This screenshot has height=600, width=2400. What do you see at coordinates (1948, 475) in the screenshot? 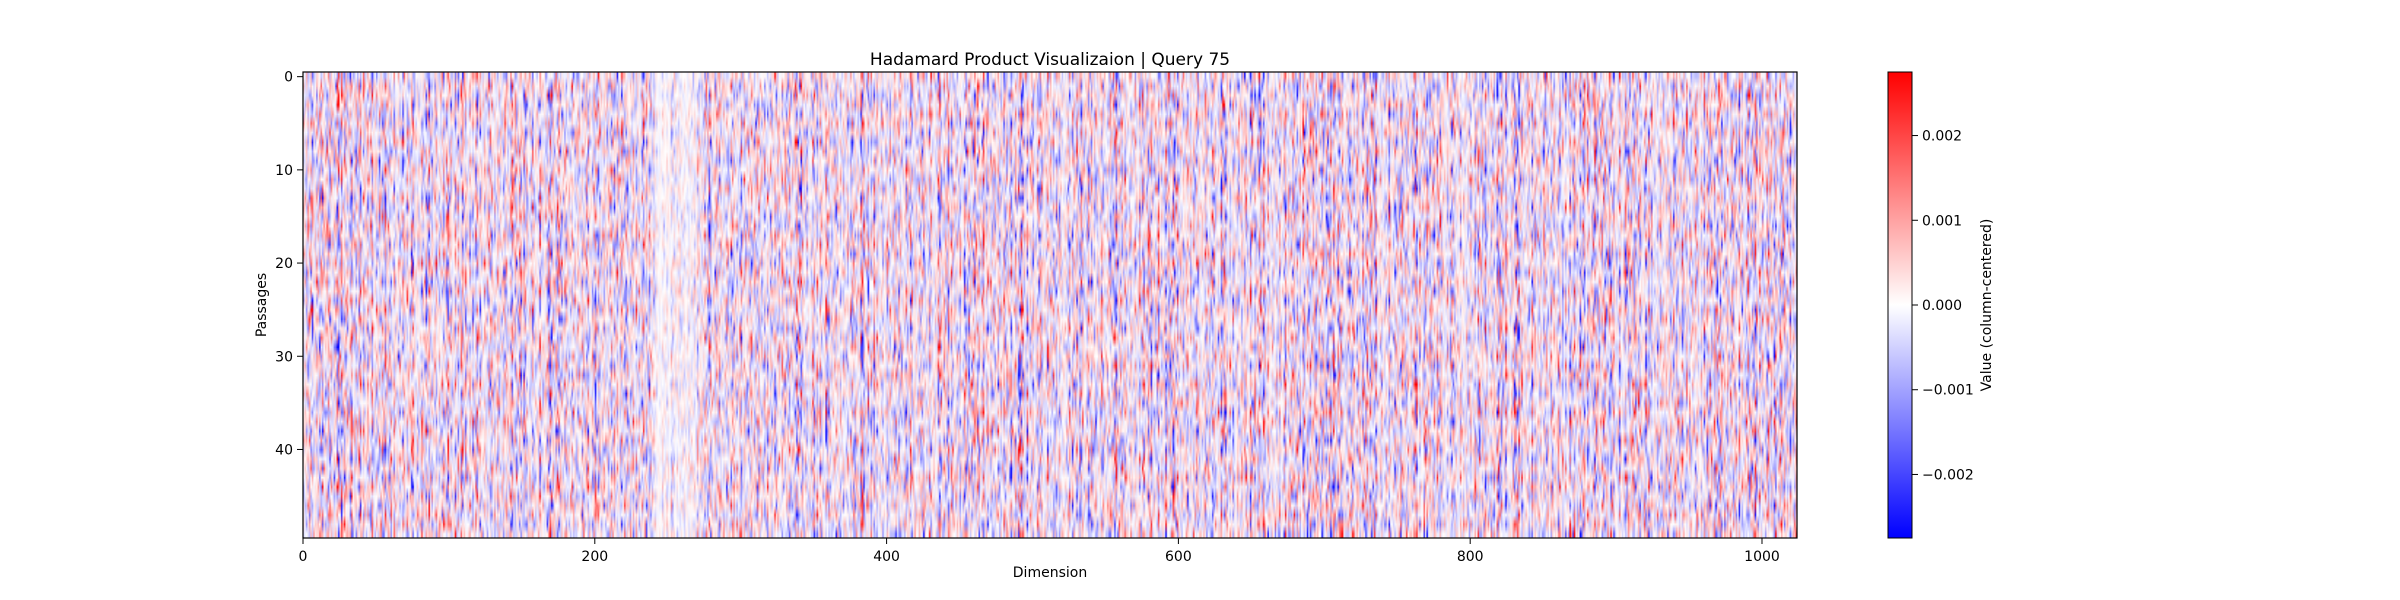
I see `colorbar-tick-label: −0.002` at bounding box center [1948, 475].